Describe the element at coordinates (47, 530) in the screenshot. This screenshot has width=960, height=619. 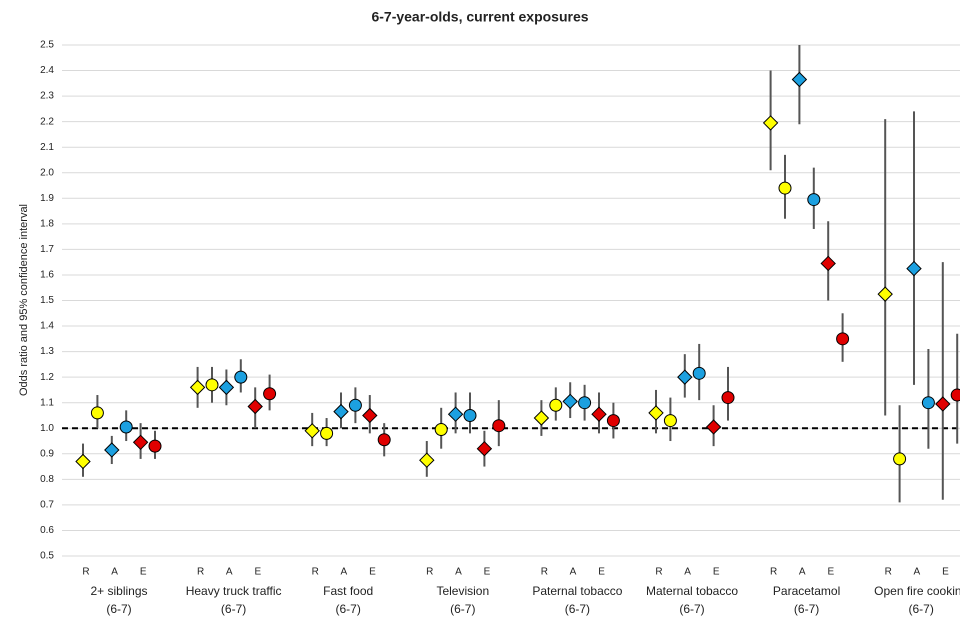
I see `y-tick-label: 0.6` at that location.